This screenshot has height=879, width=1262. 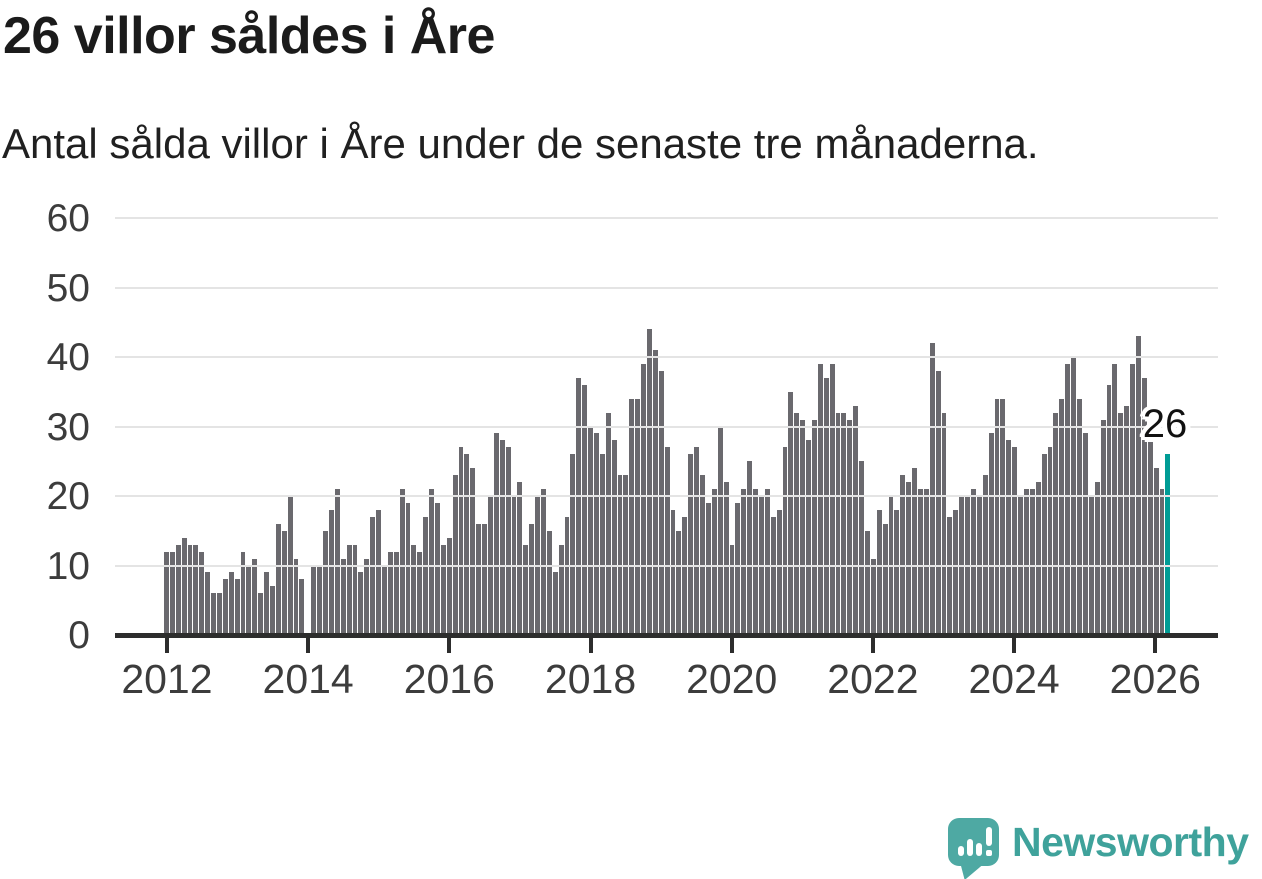 I want to click on x-axis-label-2024: 2024, so click(x=1014, y=679).